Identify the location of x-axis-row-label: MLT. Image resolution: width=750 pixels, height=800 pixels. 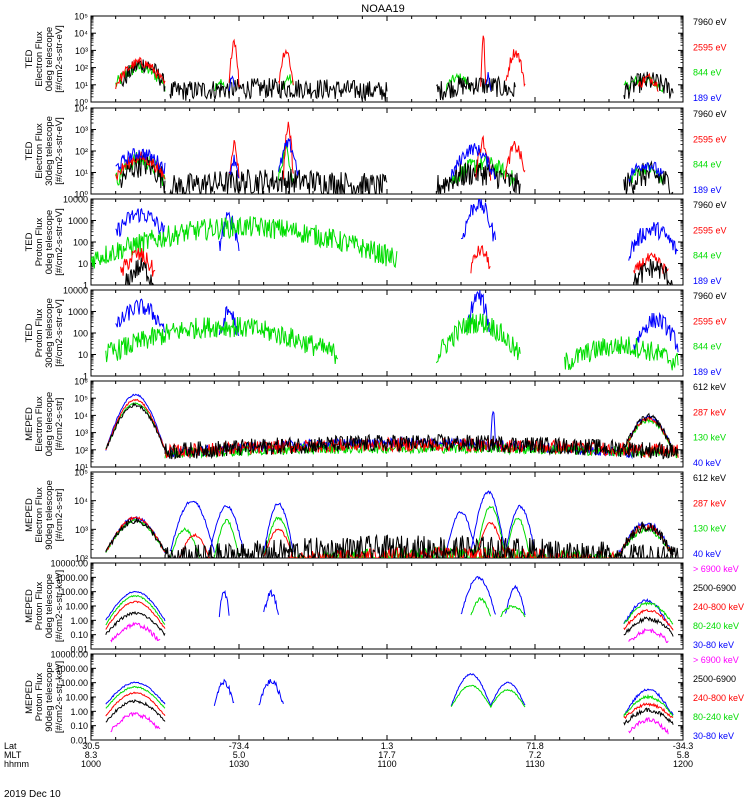
(13, 755).